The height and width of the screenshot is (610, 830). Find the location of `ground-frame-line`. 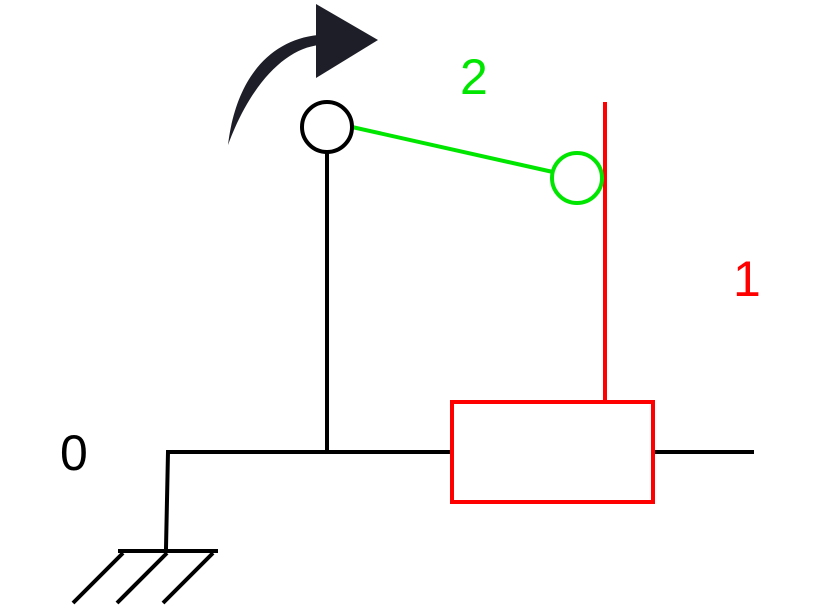

ground-frame-line is located at coordinates (308, 500).